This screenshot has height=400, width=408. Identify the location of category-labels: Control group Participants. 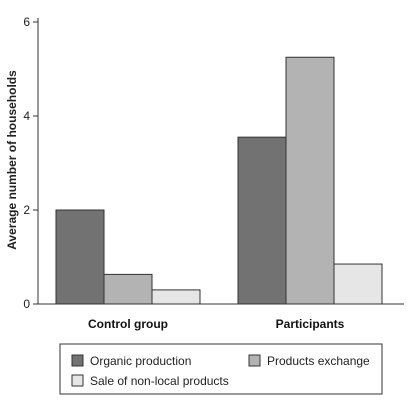
(216, 324).